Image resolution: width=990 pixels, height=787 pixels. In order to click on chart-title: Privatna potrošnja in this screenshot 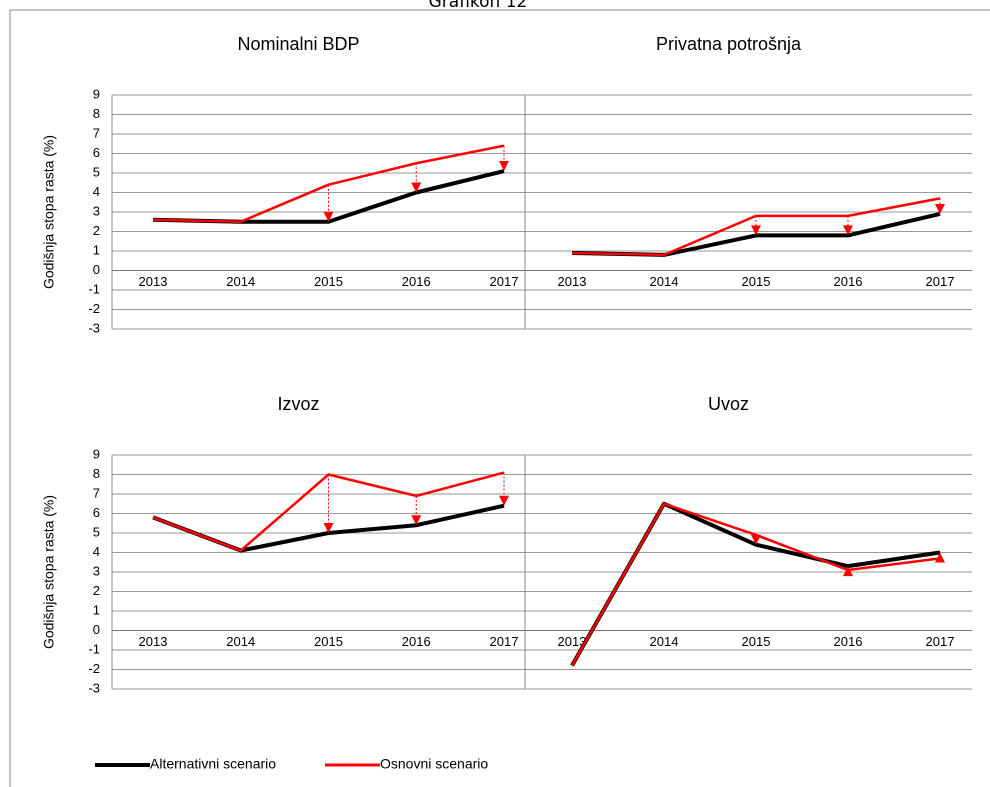, I will do `click(729, 44)`.